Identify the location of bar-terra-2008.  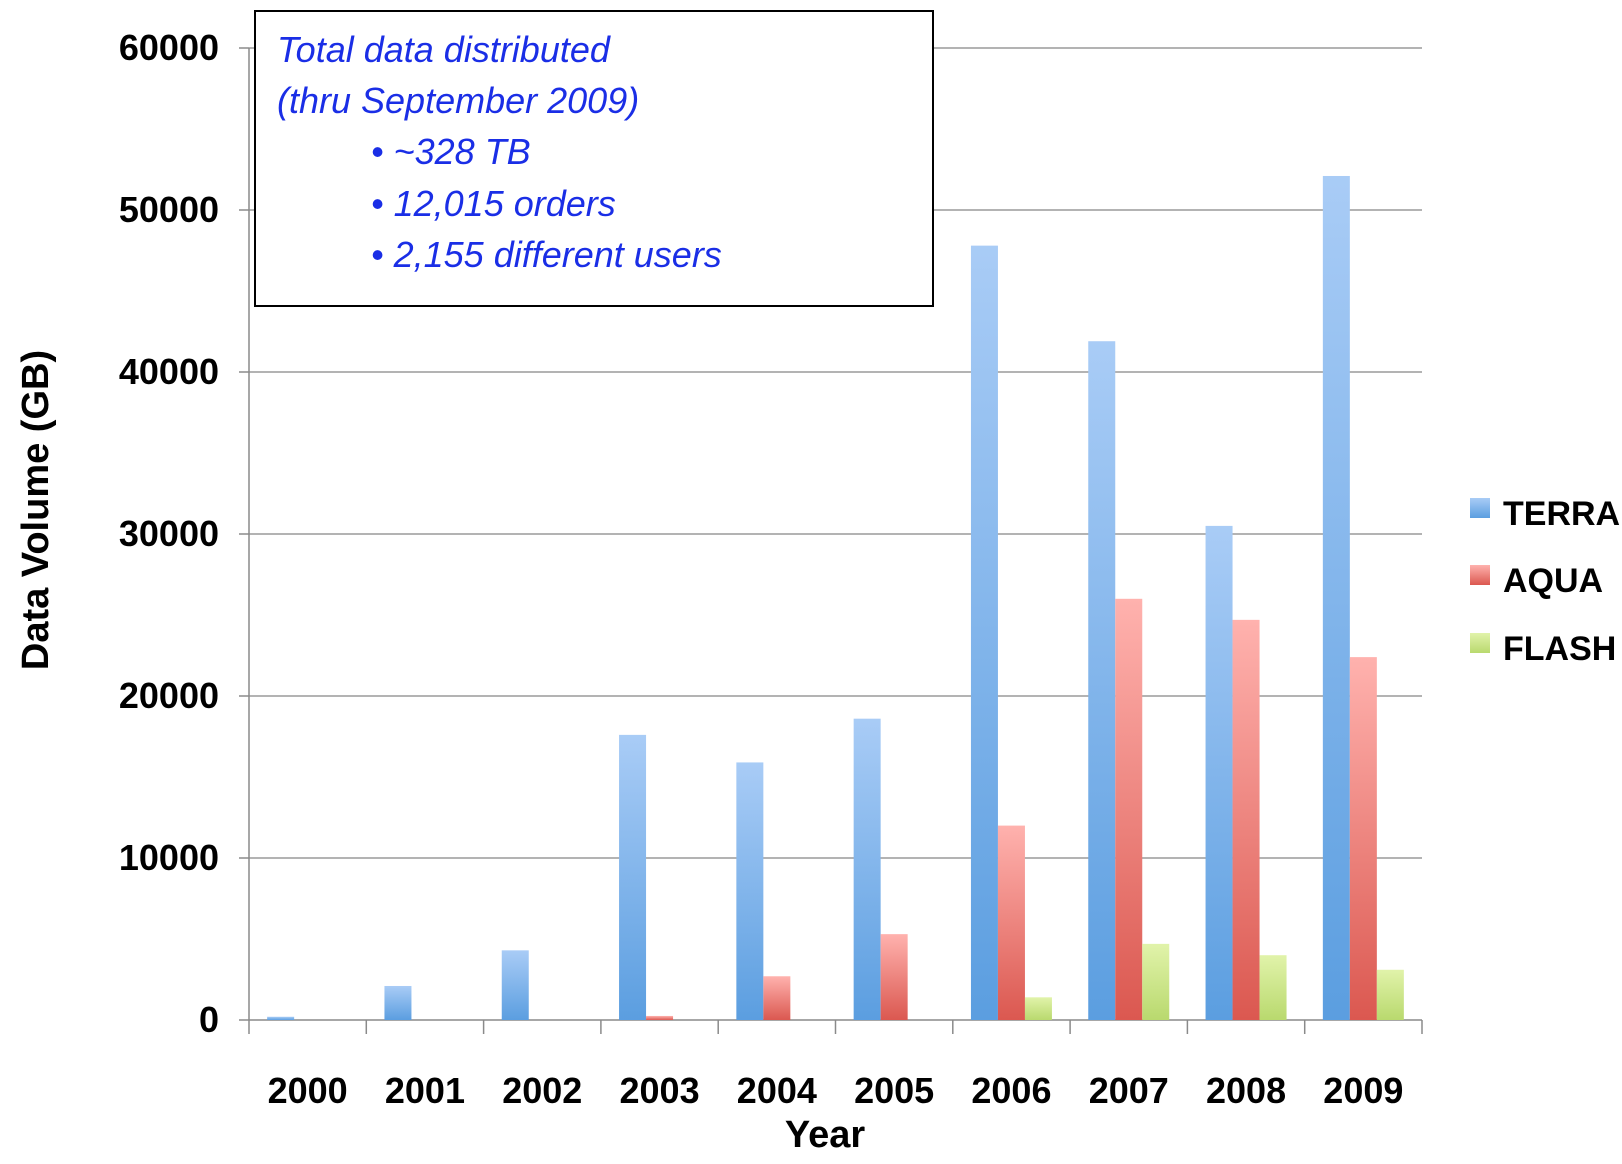
(1219, 772).